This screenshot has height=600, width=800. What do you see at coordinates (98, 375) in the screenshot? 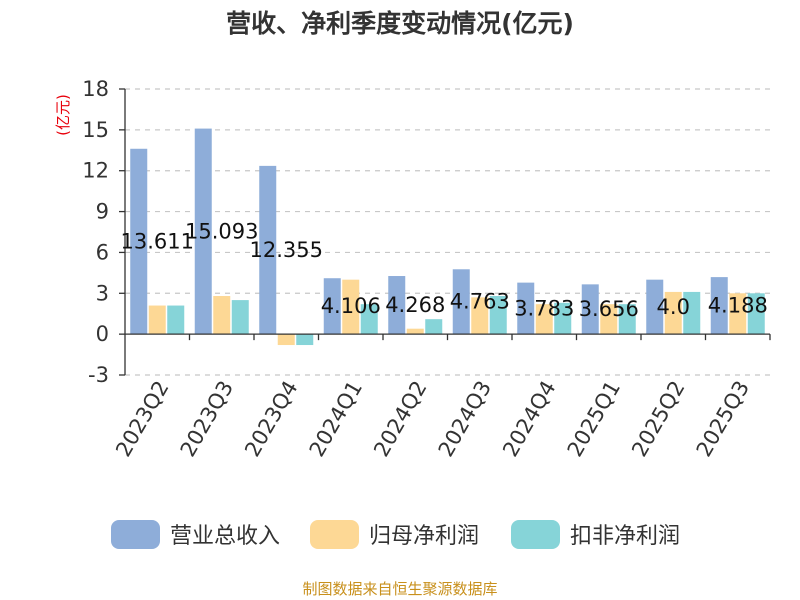
I see `y-tick-label: -3` at bounding box center [98, 375].